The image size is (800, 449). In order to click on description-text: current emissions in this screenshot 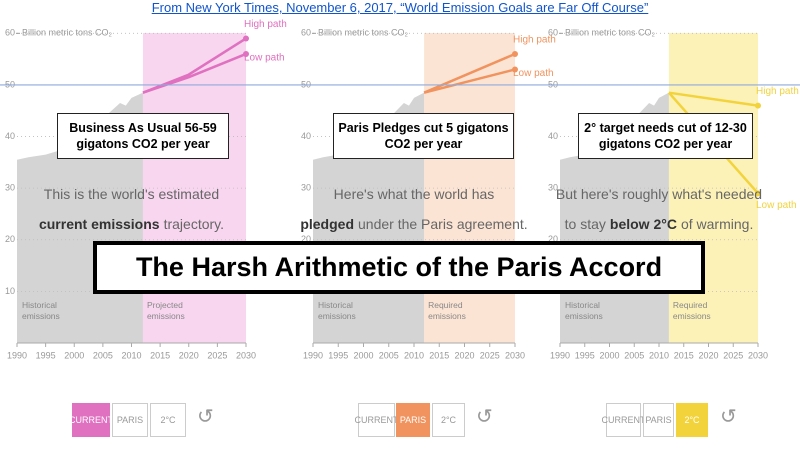, I will do `click(99, 224)`.